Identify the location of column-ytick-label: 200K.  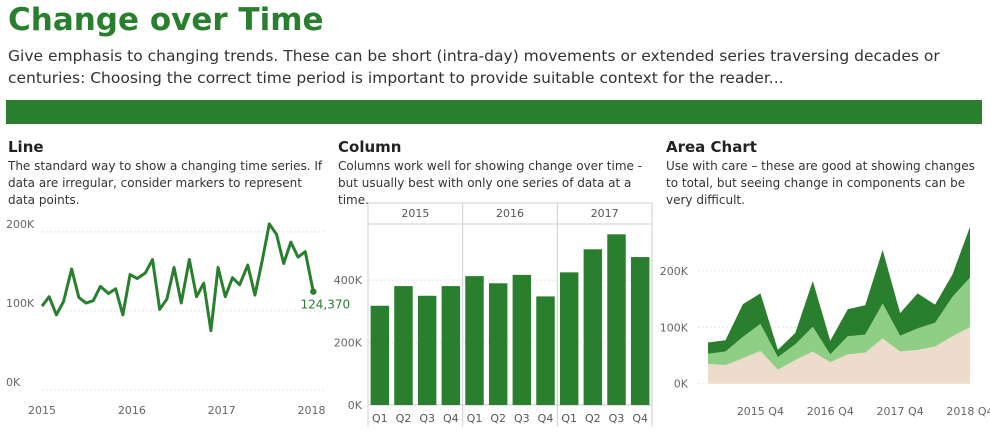
(348, 343).